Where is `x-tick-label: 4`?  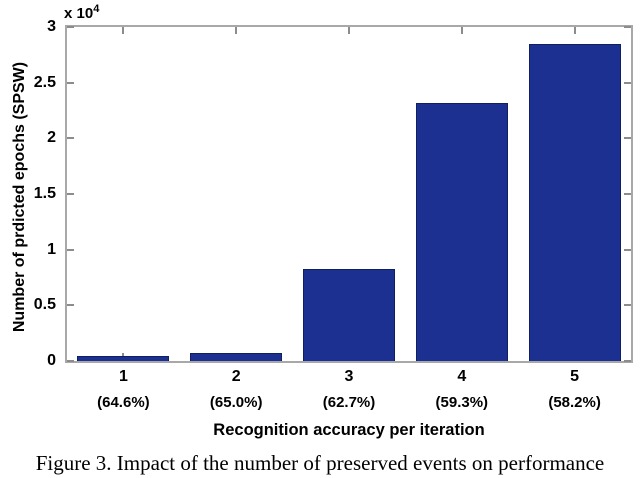
x-tick-label: 4 is located at coordinates (462, 376).